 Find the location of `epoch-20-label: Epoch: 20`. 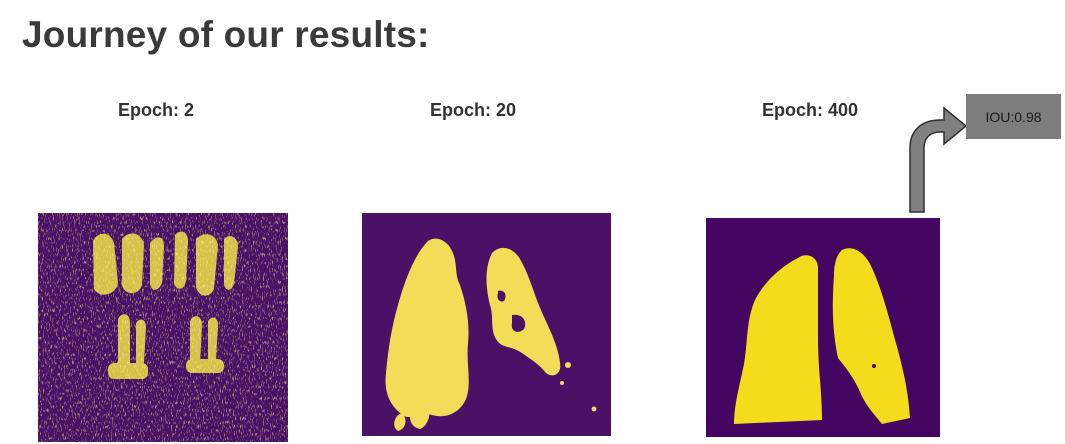

epoch-20-label: Epoch: 20 is located at coordinates (473, 110).